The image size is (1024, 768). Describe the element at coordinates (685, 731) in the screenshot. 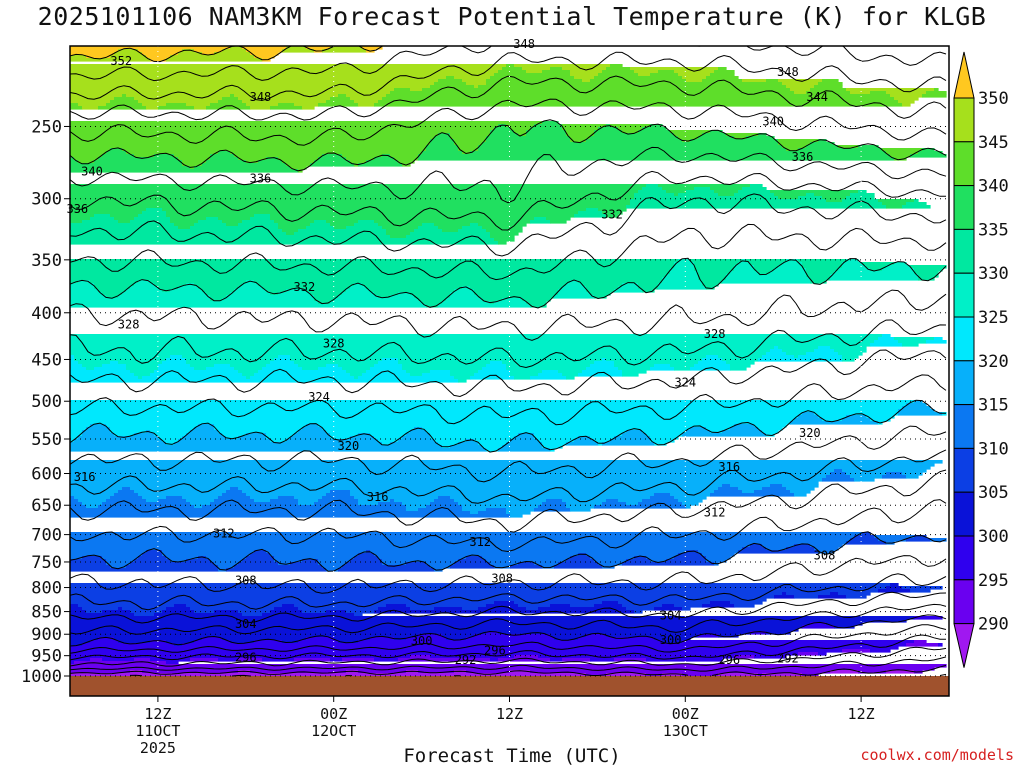

I see `x-tick-label: 13OCT` at that location.